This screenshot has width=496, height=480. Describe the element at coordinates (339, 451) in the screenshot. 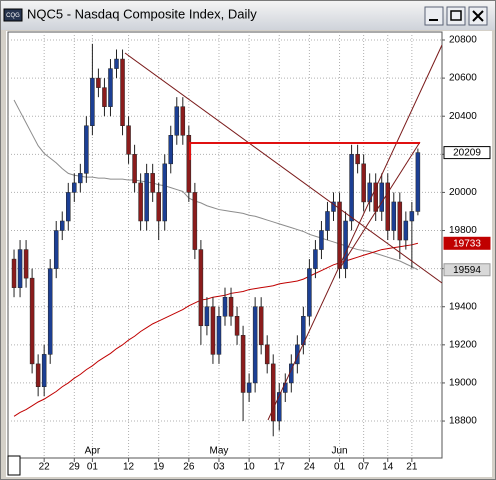

I see `month-label: Jun` at that location.